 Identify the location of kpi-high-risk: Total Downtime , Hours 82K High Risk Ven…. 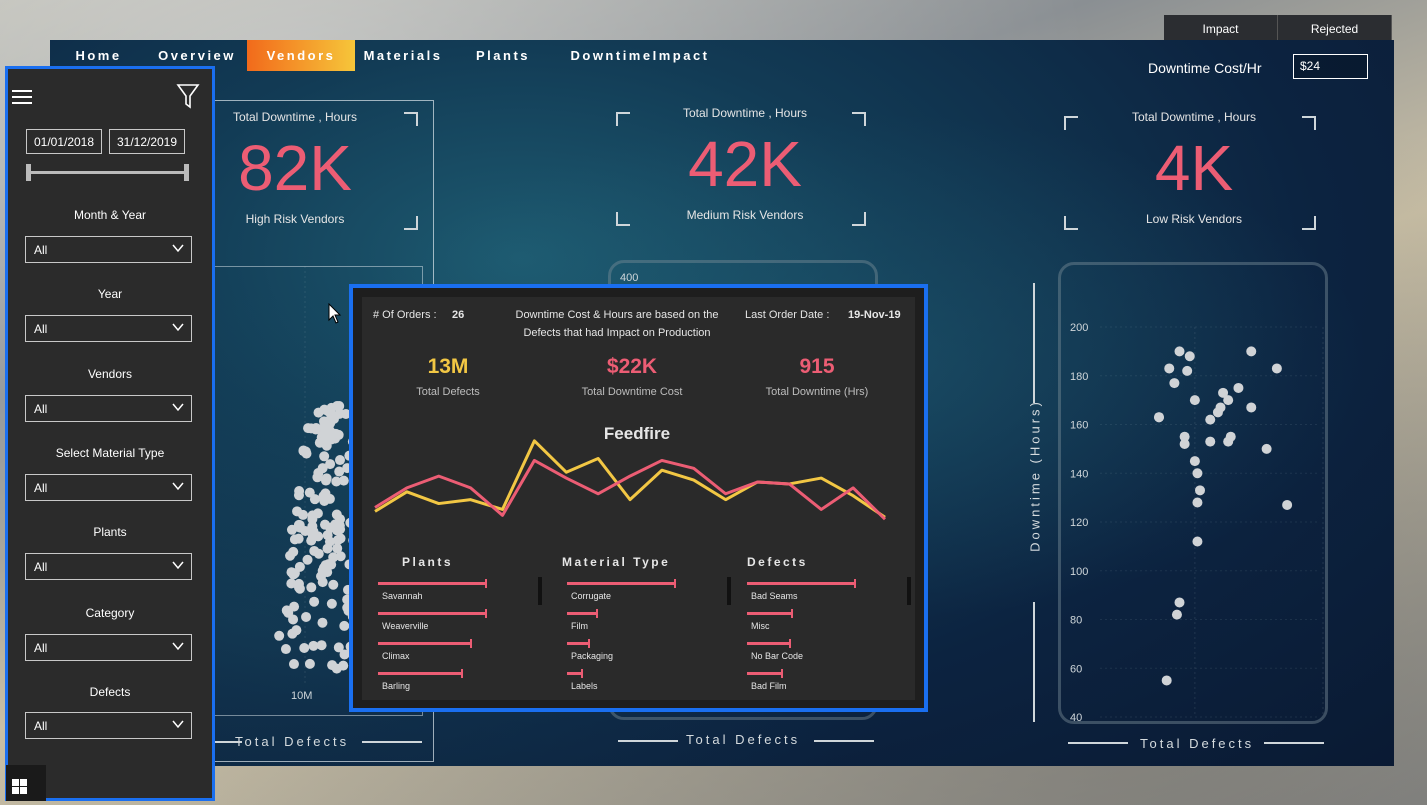
(295, 168).